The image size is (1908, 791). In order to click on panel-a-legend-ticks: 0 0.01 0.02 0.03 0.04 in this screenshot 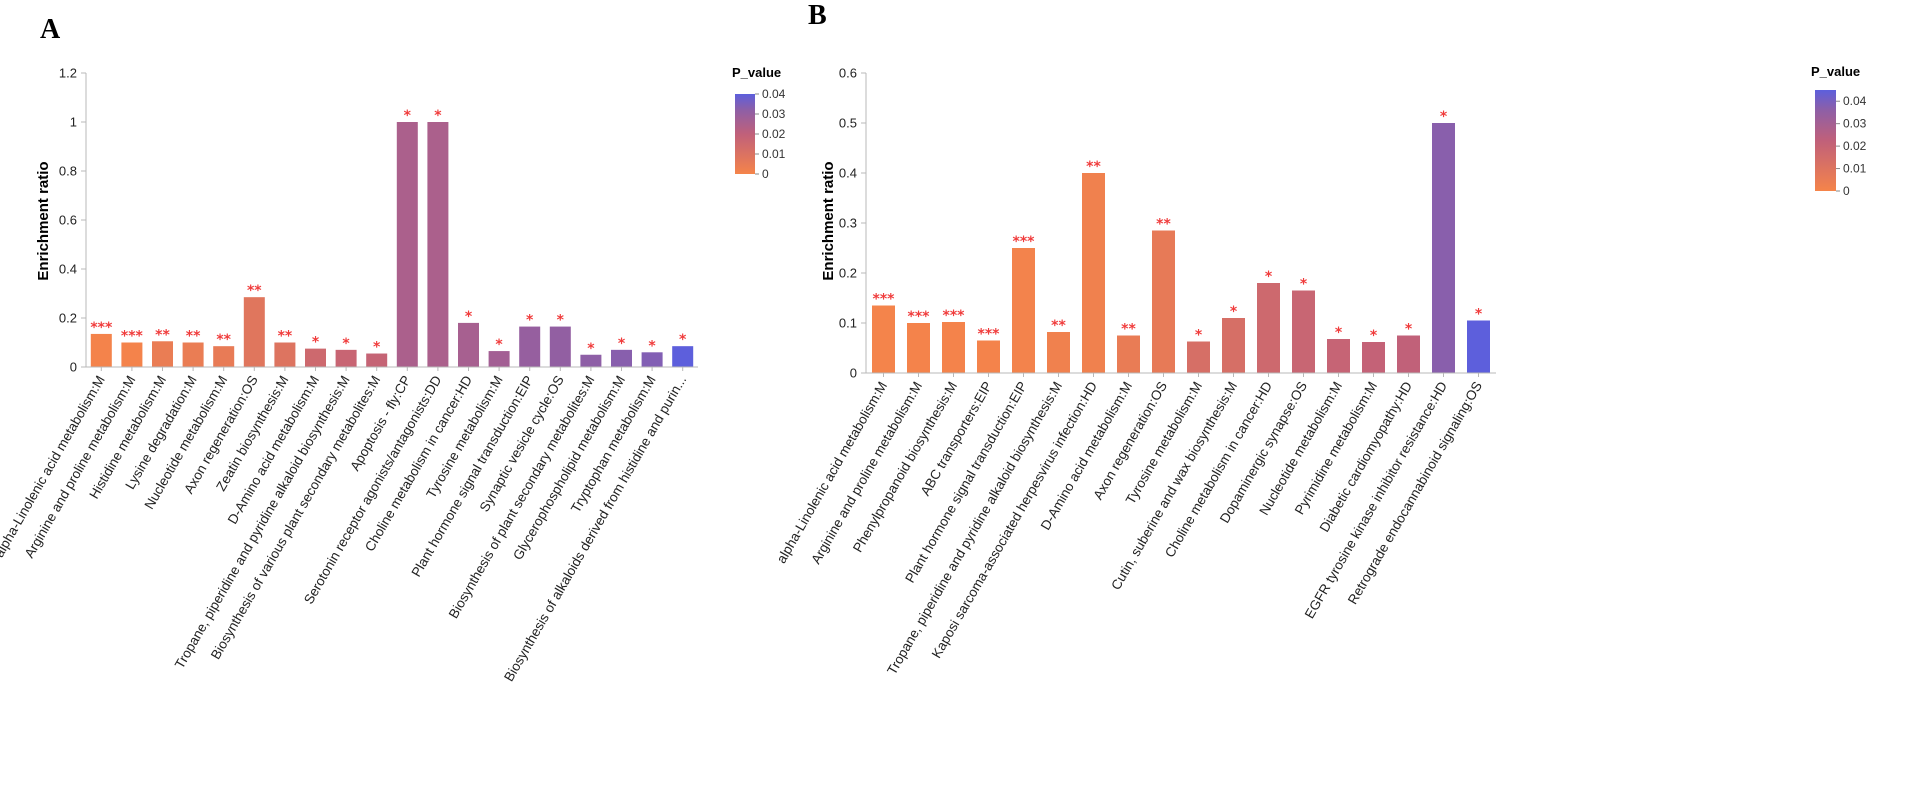, I will do `click(770, 134)`.